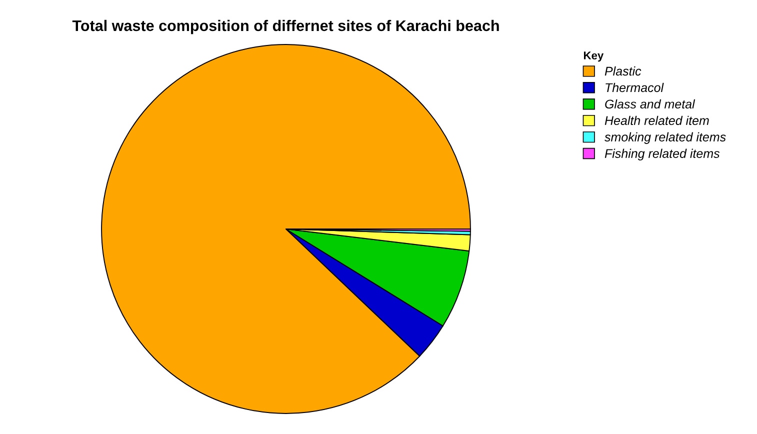  Describe the element at coordinates (594, 57) in the screenshot. I see `legend-title: Key` at that location.